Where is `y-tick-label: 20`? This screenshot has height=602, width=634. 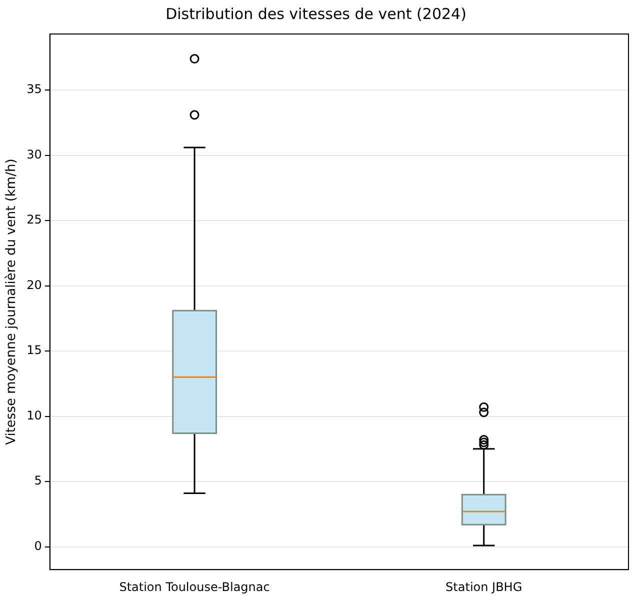
y-tick-label: 20 is located at coordinates (34, 285).